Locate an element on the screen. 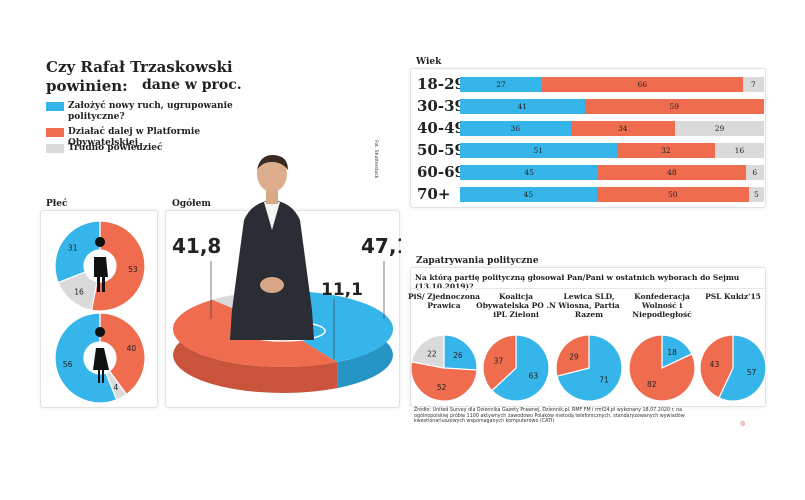 The width and height of the screenshot is (805, 500). age-bar-segment: 48 is located at coordinates (672, 172).